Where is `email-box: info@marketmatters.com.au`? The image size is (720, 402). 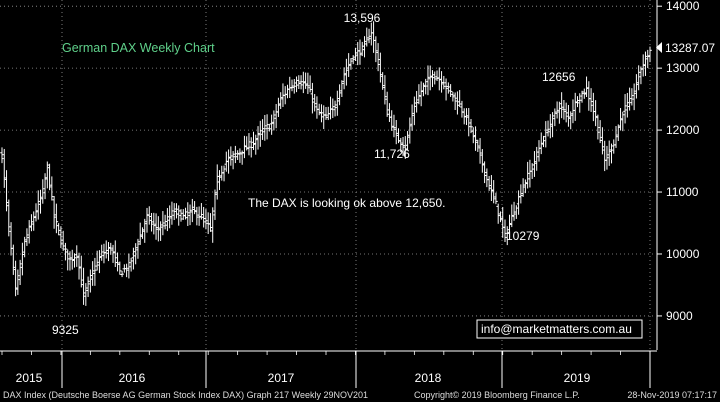
email-box: info@marketmatters.com.au is located at coordinates (559, 329).